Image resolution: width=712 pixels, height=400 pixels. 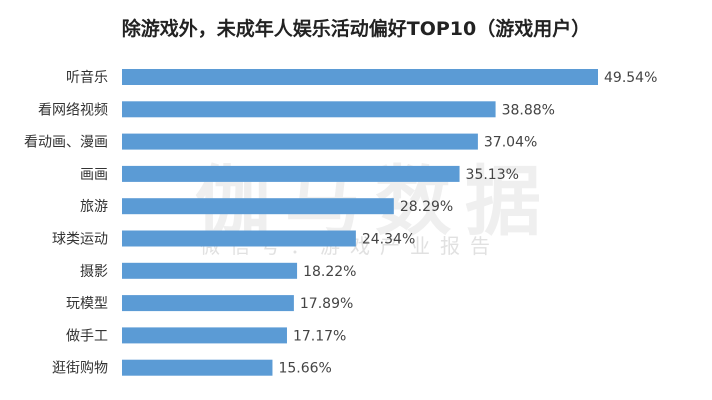 What do you see at coordinates (304, 369) in the screenshot?
I see `value-label: 15.66%` at bounding box center [304, 369].